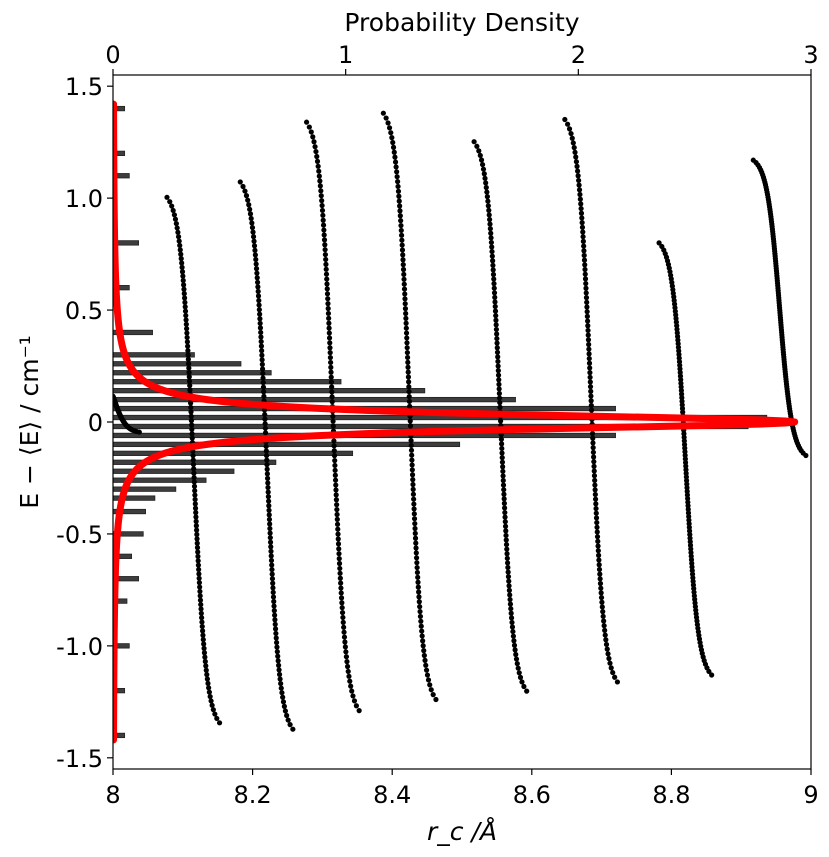 The width and height of the screenshot is (829, 857). I want to click on top-tick-label: 2, so click(578, 55).